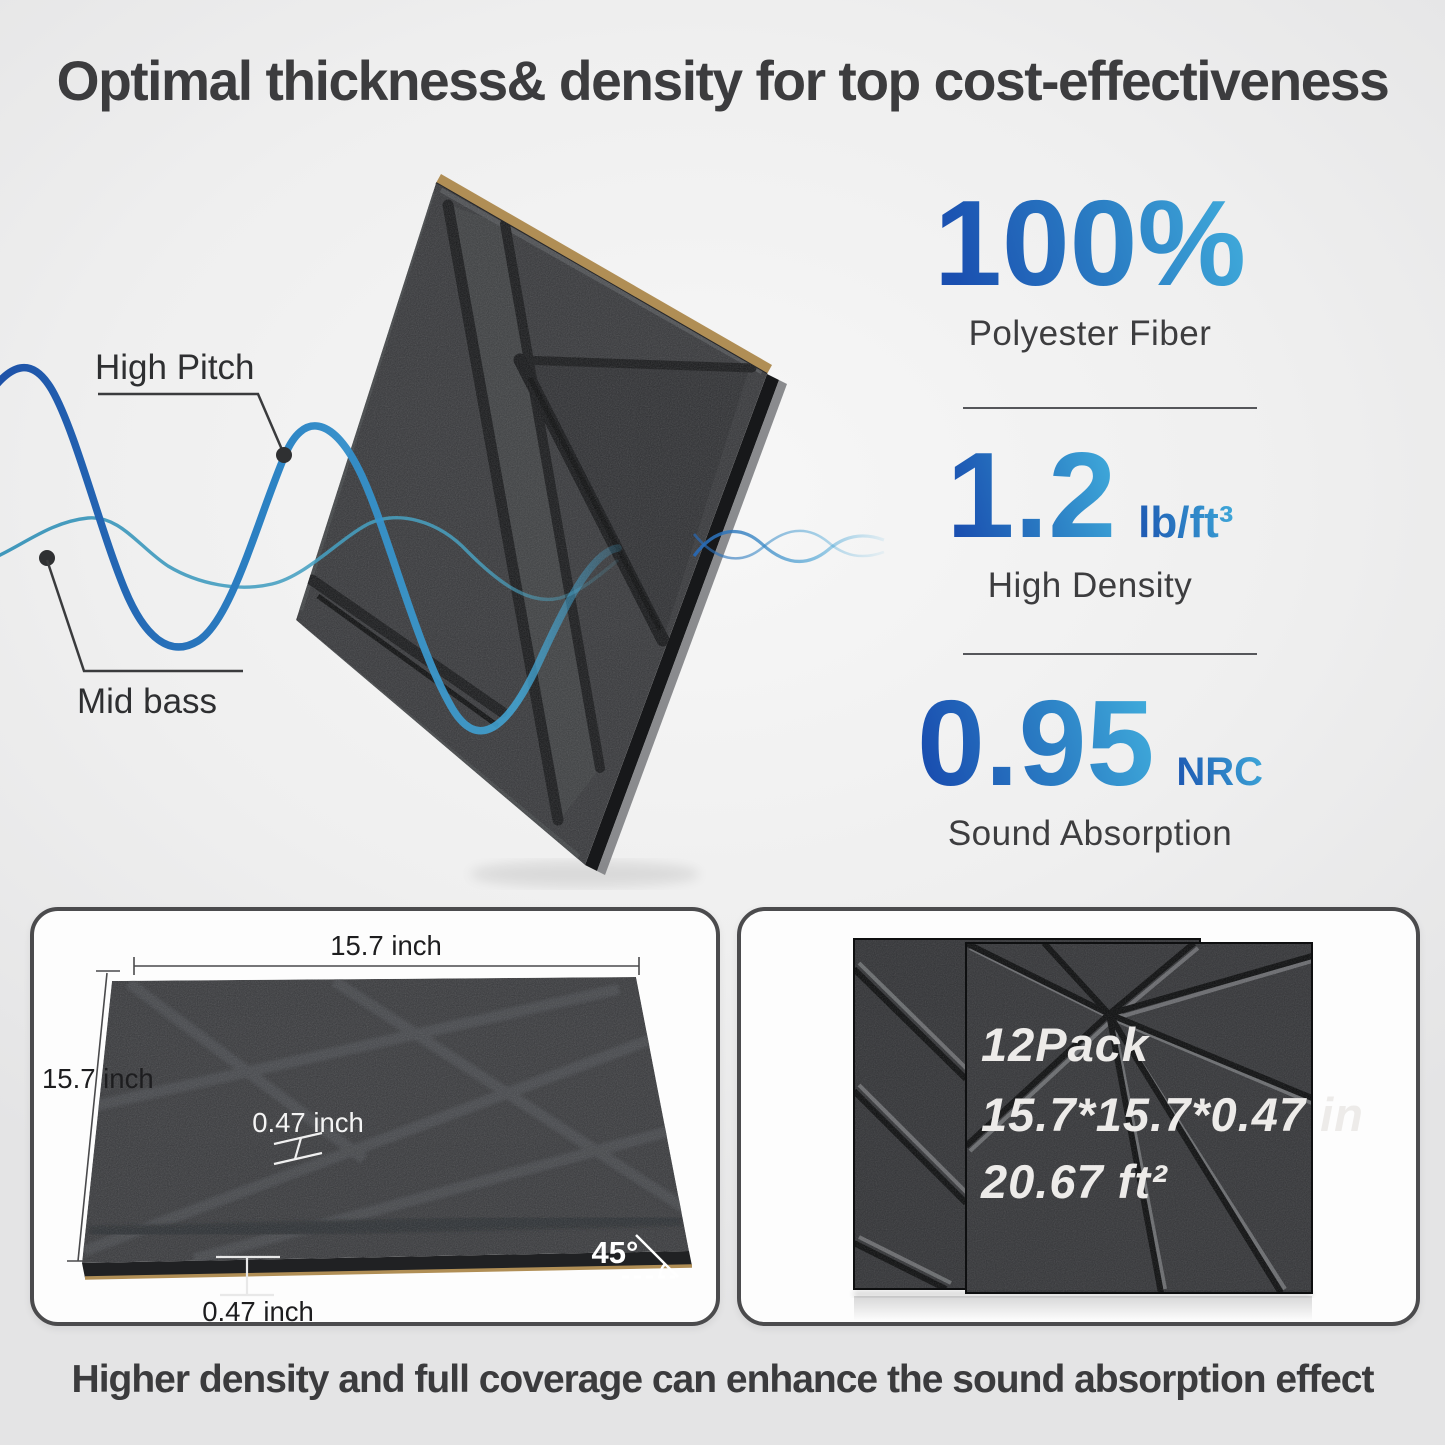 Image resolution: width=1445 pixels, height=1445 pixels. Describe the element at coordinates (298, 1148) in the screenshot. I see `groove-depth-mark` at that location.